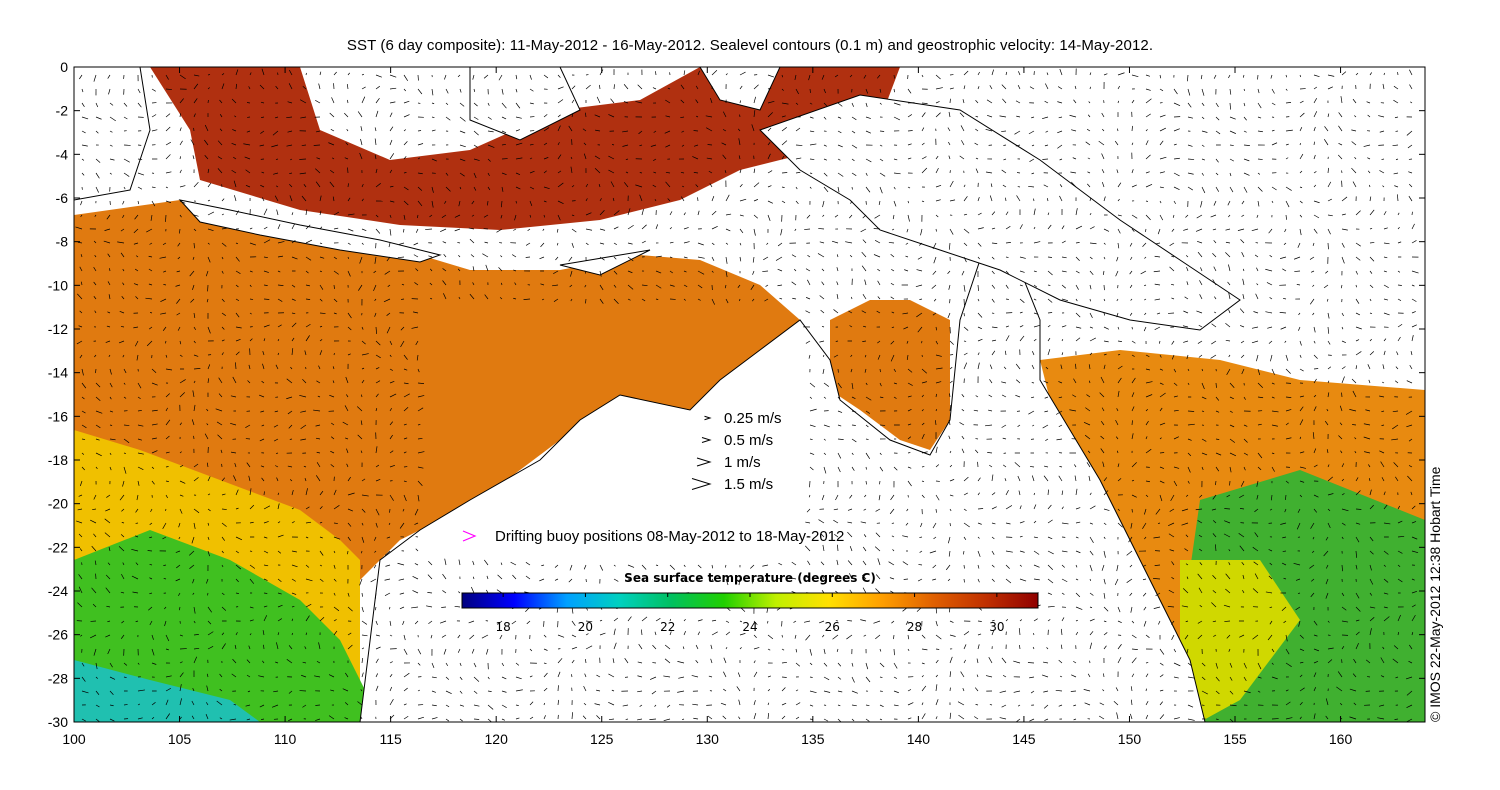  I want to click on y-tick-label: -26, so click(58, 635).